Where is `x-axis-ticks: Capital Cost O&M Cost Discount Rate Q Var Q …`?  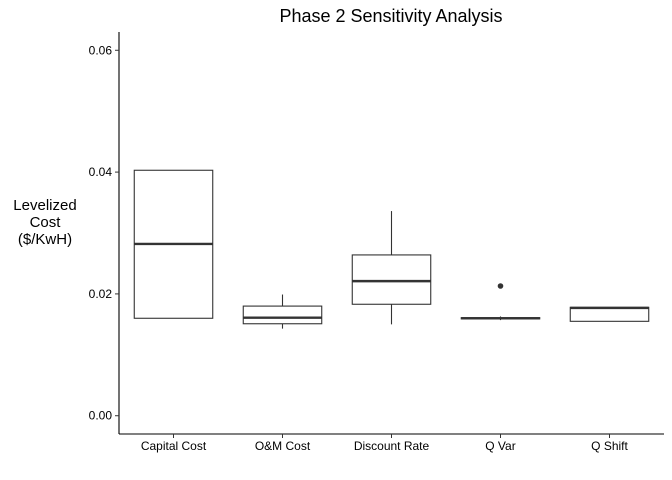 x-axis-ticks: Capital Cost O&M Cost Discount Rate Q Var Q … is located at coordinates (385, 443).